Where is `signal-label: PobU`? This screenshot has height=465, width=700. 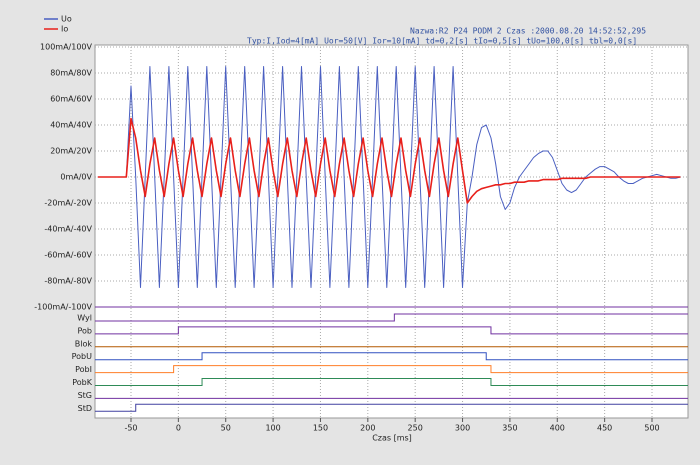 signal-label: PobU is located at coordinates (82, 356).